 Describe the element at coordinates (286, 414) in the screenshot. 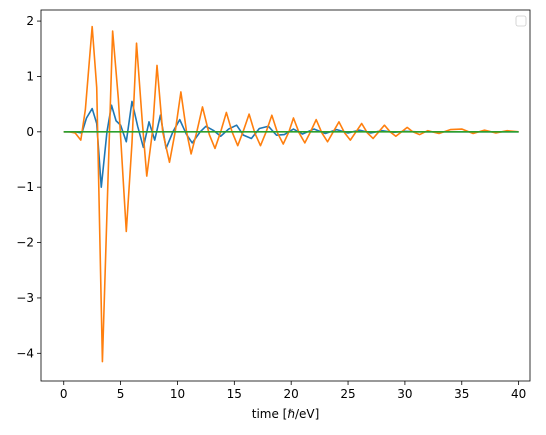

I see `x-axis-label: time [ℏ/eV]` at that location.